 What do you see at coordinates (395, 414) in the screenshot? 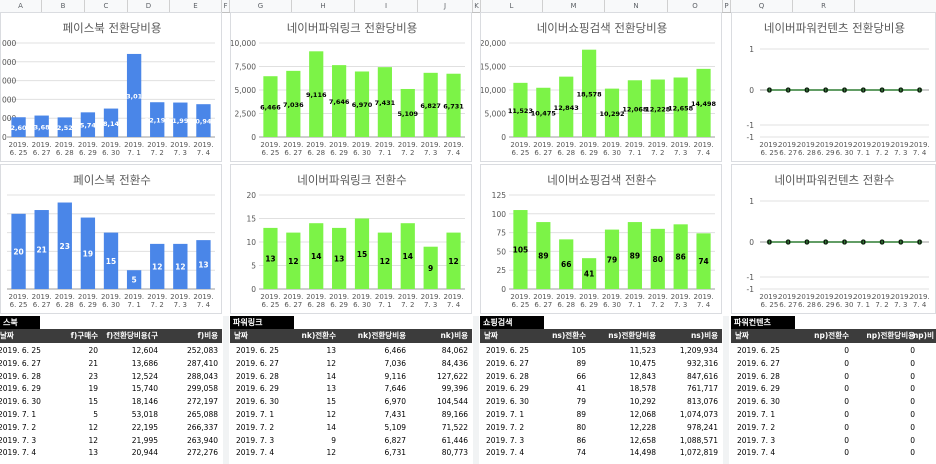
I see `table-cell: 7,431` at bounding box center [395, 414].